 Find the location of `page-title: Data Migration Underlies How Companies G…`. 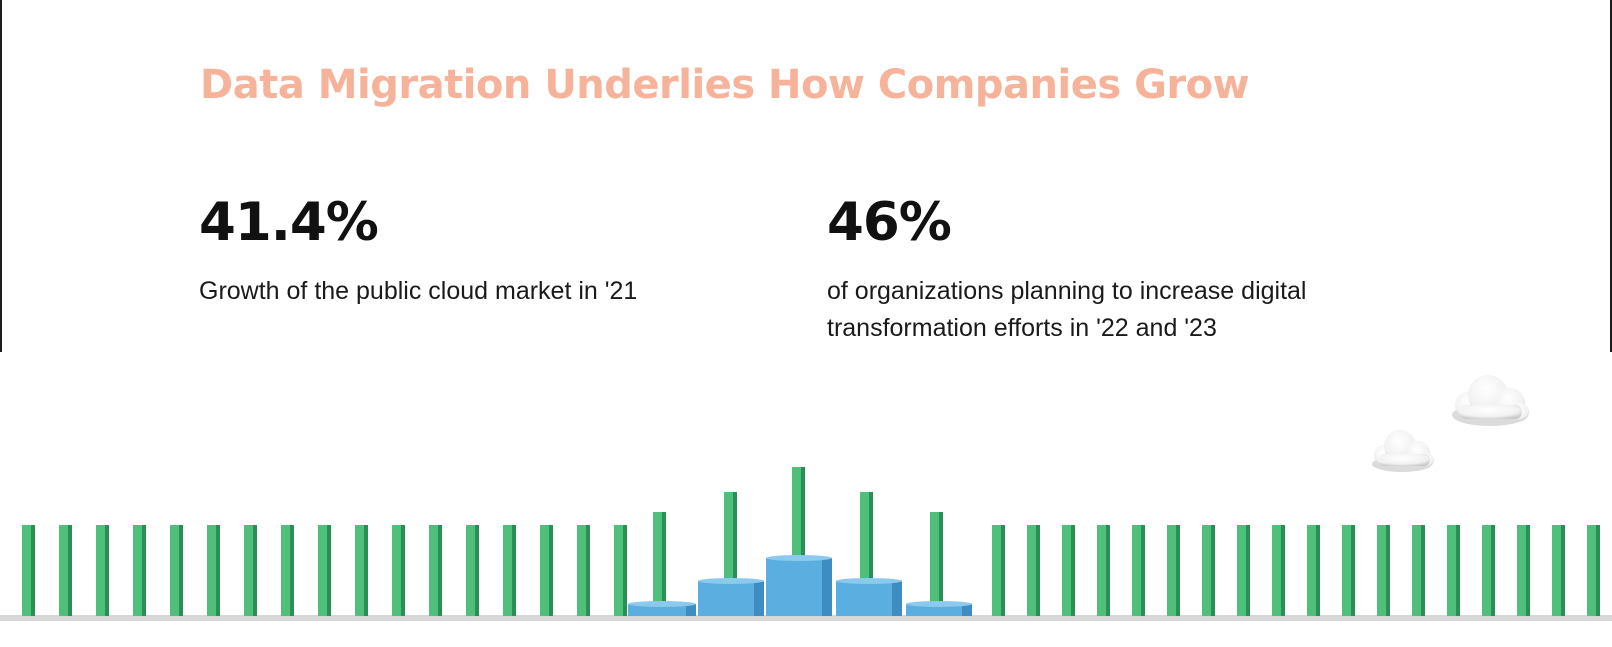

page-title: Data Migration Underlies How Companies G… is located at coordinates (725, 85).